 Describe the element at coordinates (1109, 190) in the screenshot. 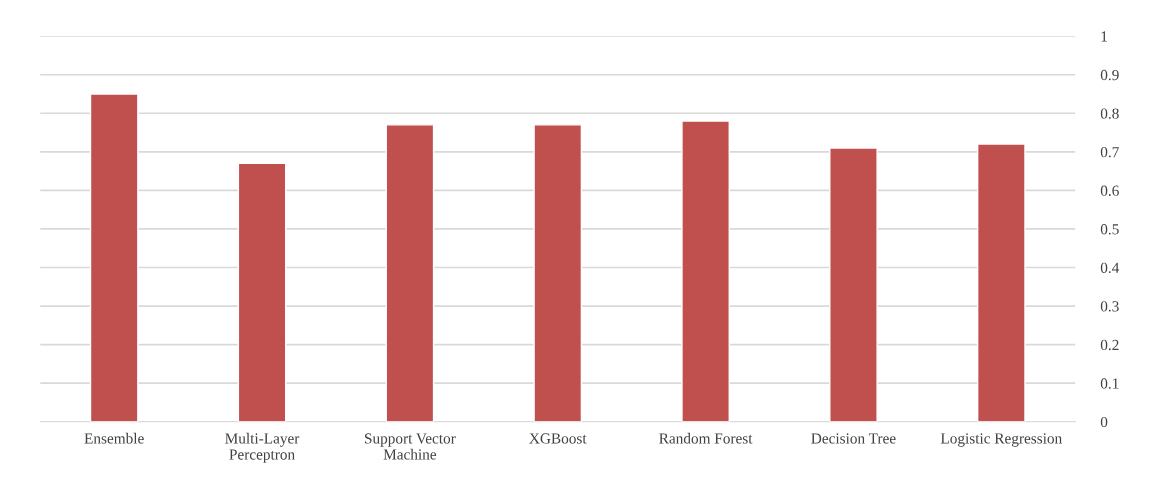

I see `y-tick-label: 0.6` at that location.